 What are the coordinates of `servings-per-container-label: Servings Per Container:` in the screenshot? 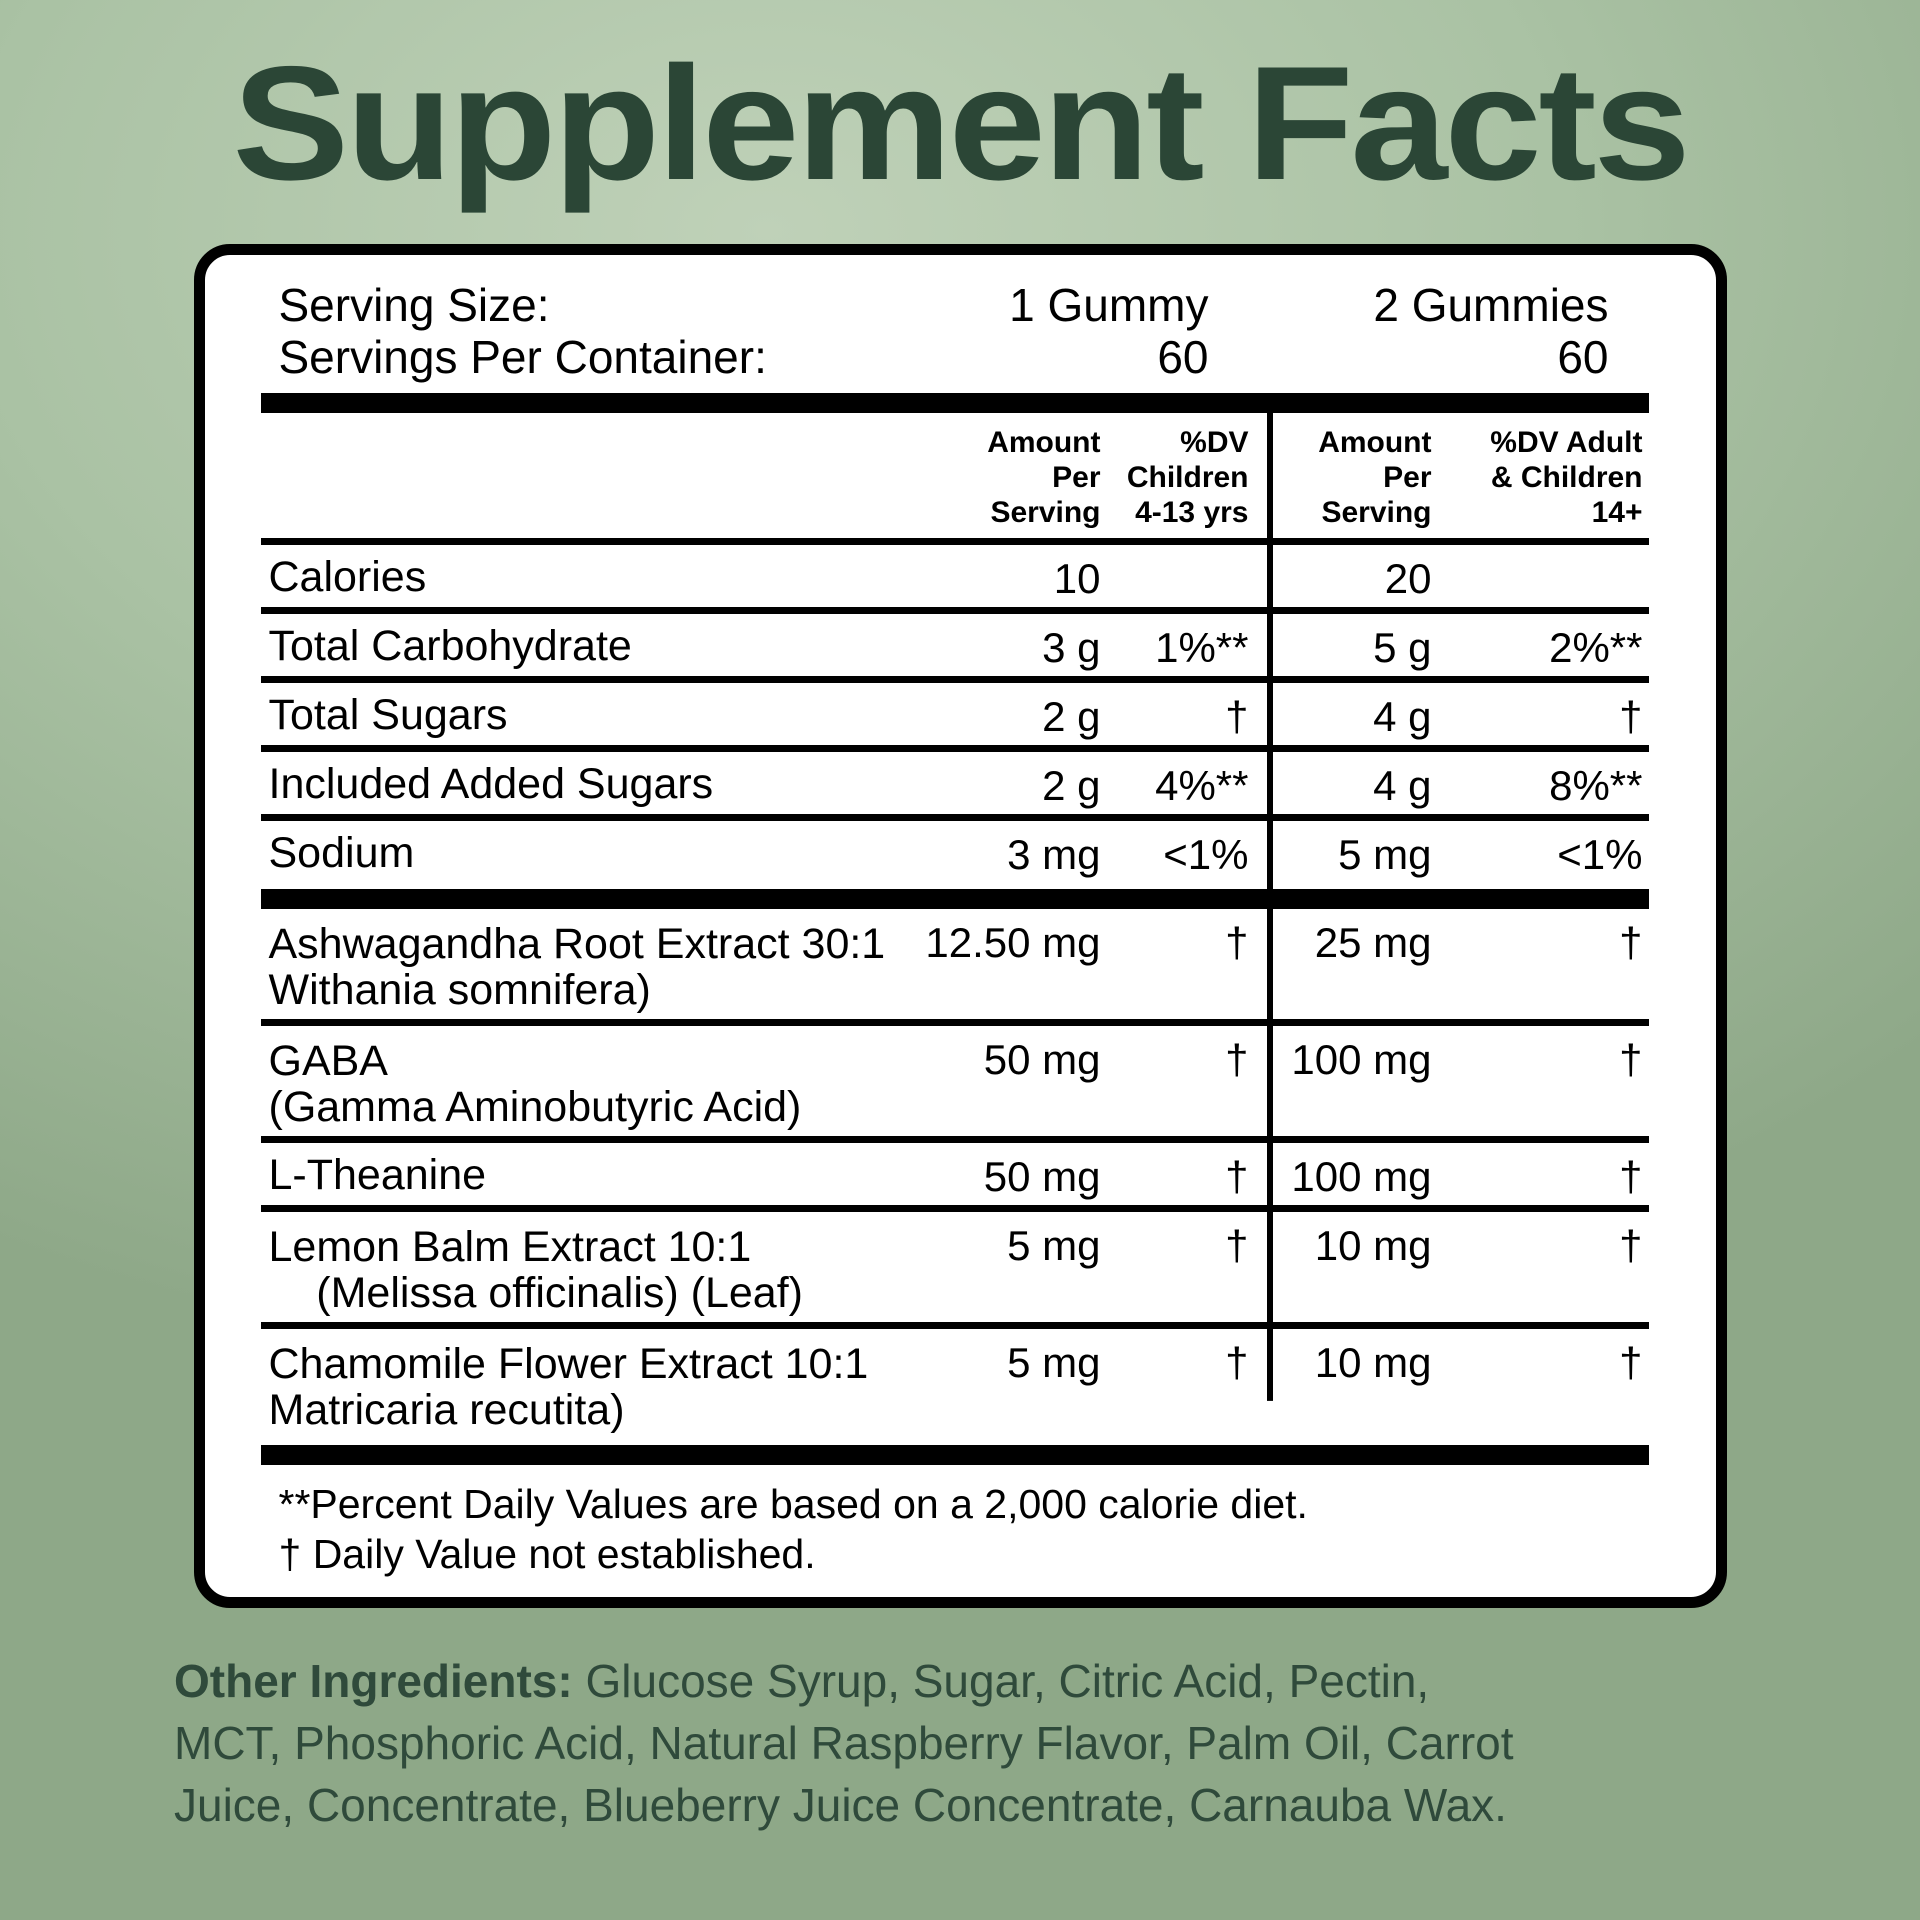 It's located at (522, 357).